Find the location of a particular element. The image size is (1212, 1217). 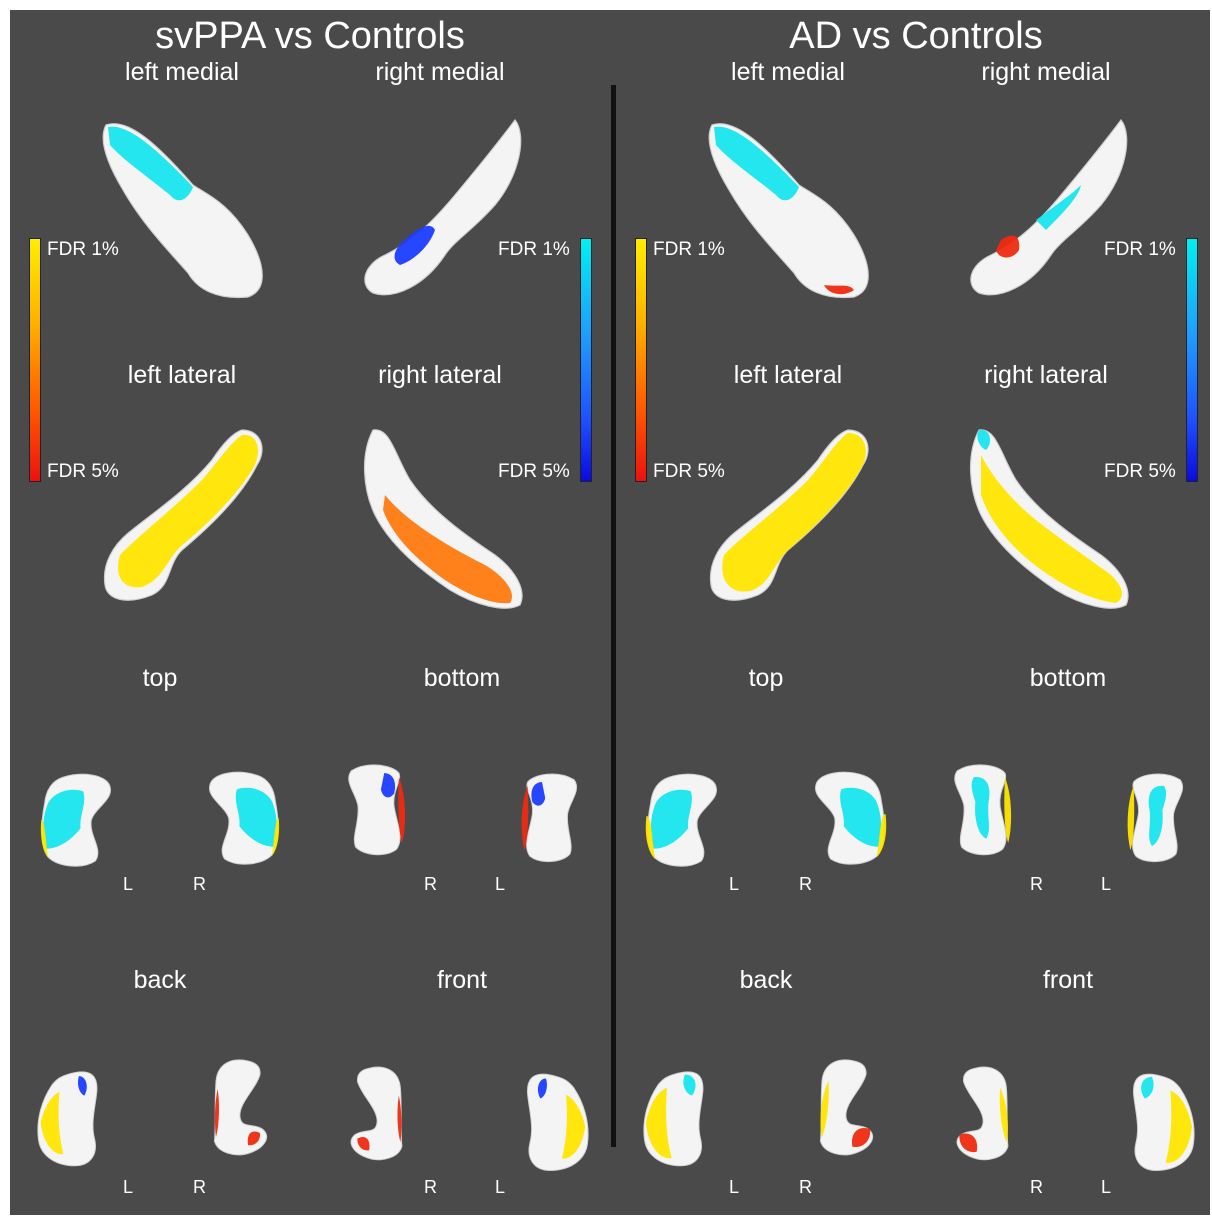

panel-title: AD vs Controls is located at coordinates (916, 36).